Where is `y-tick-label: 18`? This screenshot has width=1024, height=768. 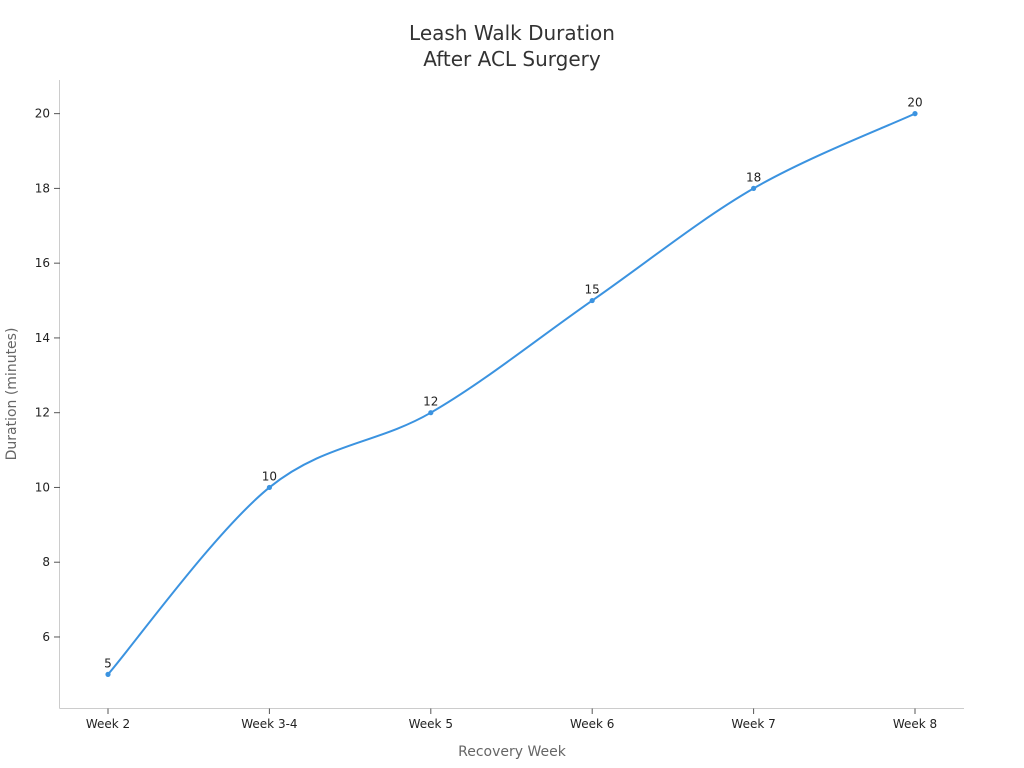 y-tick-label: 18 is located at coordinates (42, 188).